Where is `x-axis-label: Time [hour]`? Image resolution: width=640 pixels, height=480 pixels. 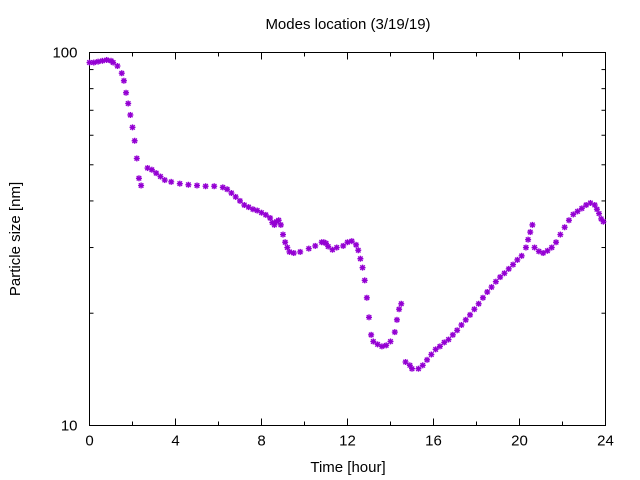
x-axis-label: Time [hour] is located at coordinates (347, 467).